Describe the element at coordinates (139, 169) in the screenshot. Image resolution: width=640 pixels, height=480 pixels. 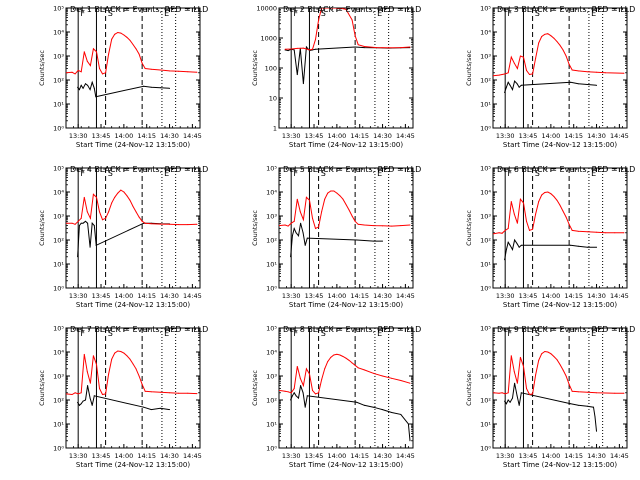
I see `panel-title: Det 4 BLACK = Events, RED = LLD` at that location.